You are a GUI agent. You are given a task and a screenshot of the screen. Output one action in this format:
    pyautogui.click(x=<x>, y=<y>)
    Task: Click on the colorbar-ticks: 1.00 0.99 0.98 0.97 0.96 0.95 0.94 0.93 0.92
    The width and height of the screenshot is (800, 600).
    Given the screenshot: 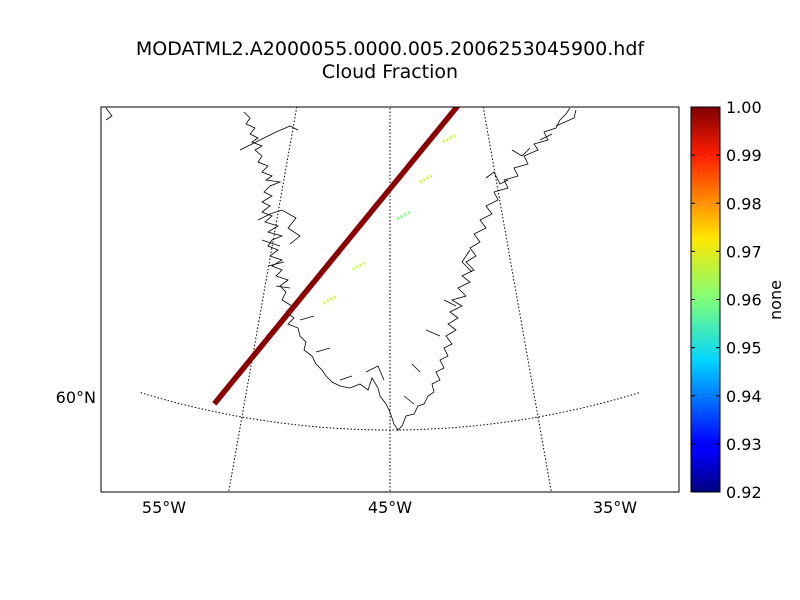 What is the action you would take?
    pyautogui.click(x=726, y=300)
    